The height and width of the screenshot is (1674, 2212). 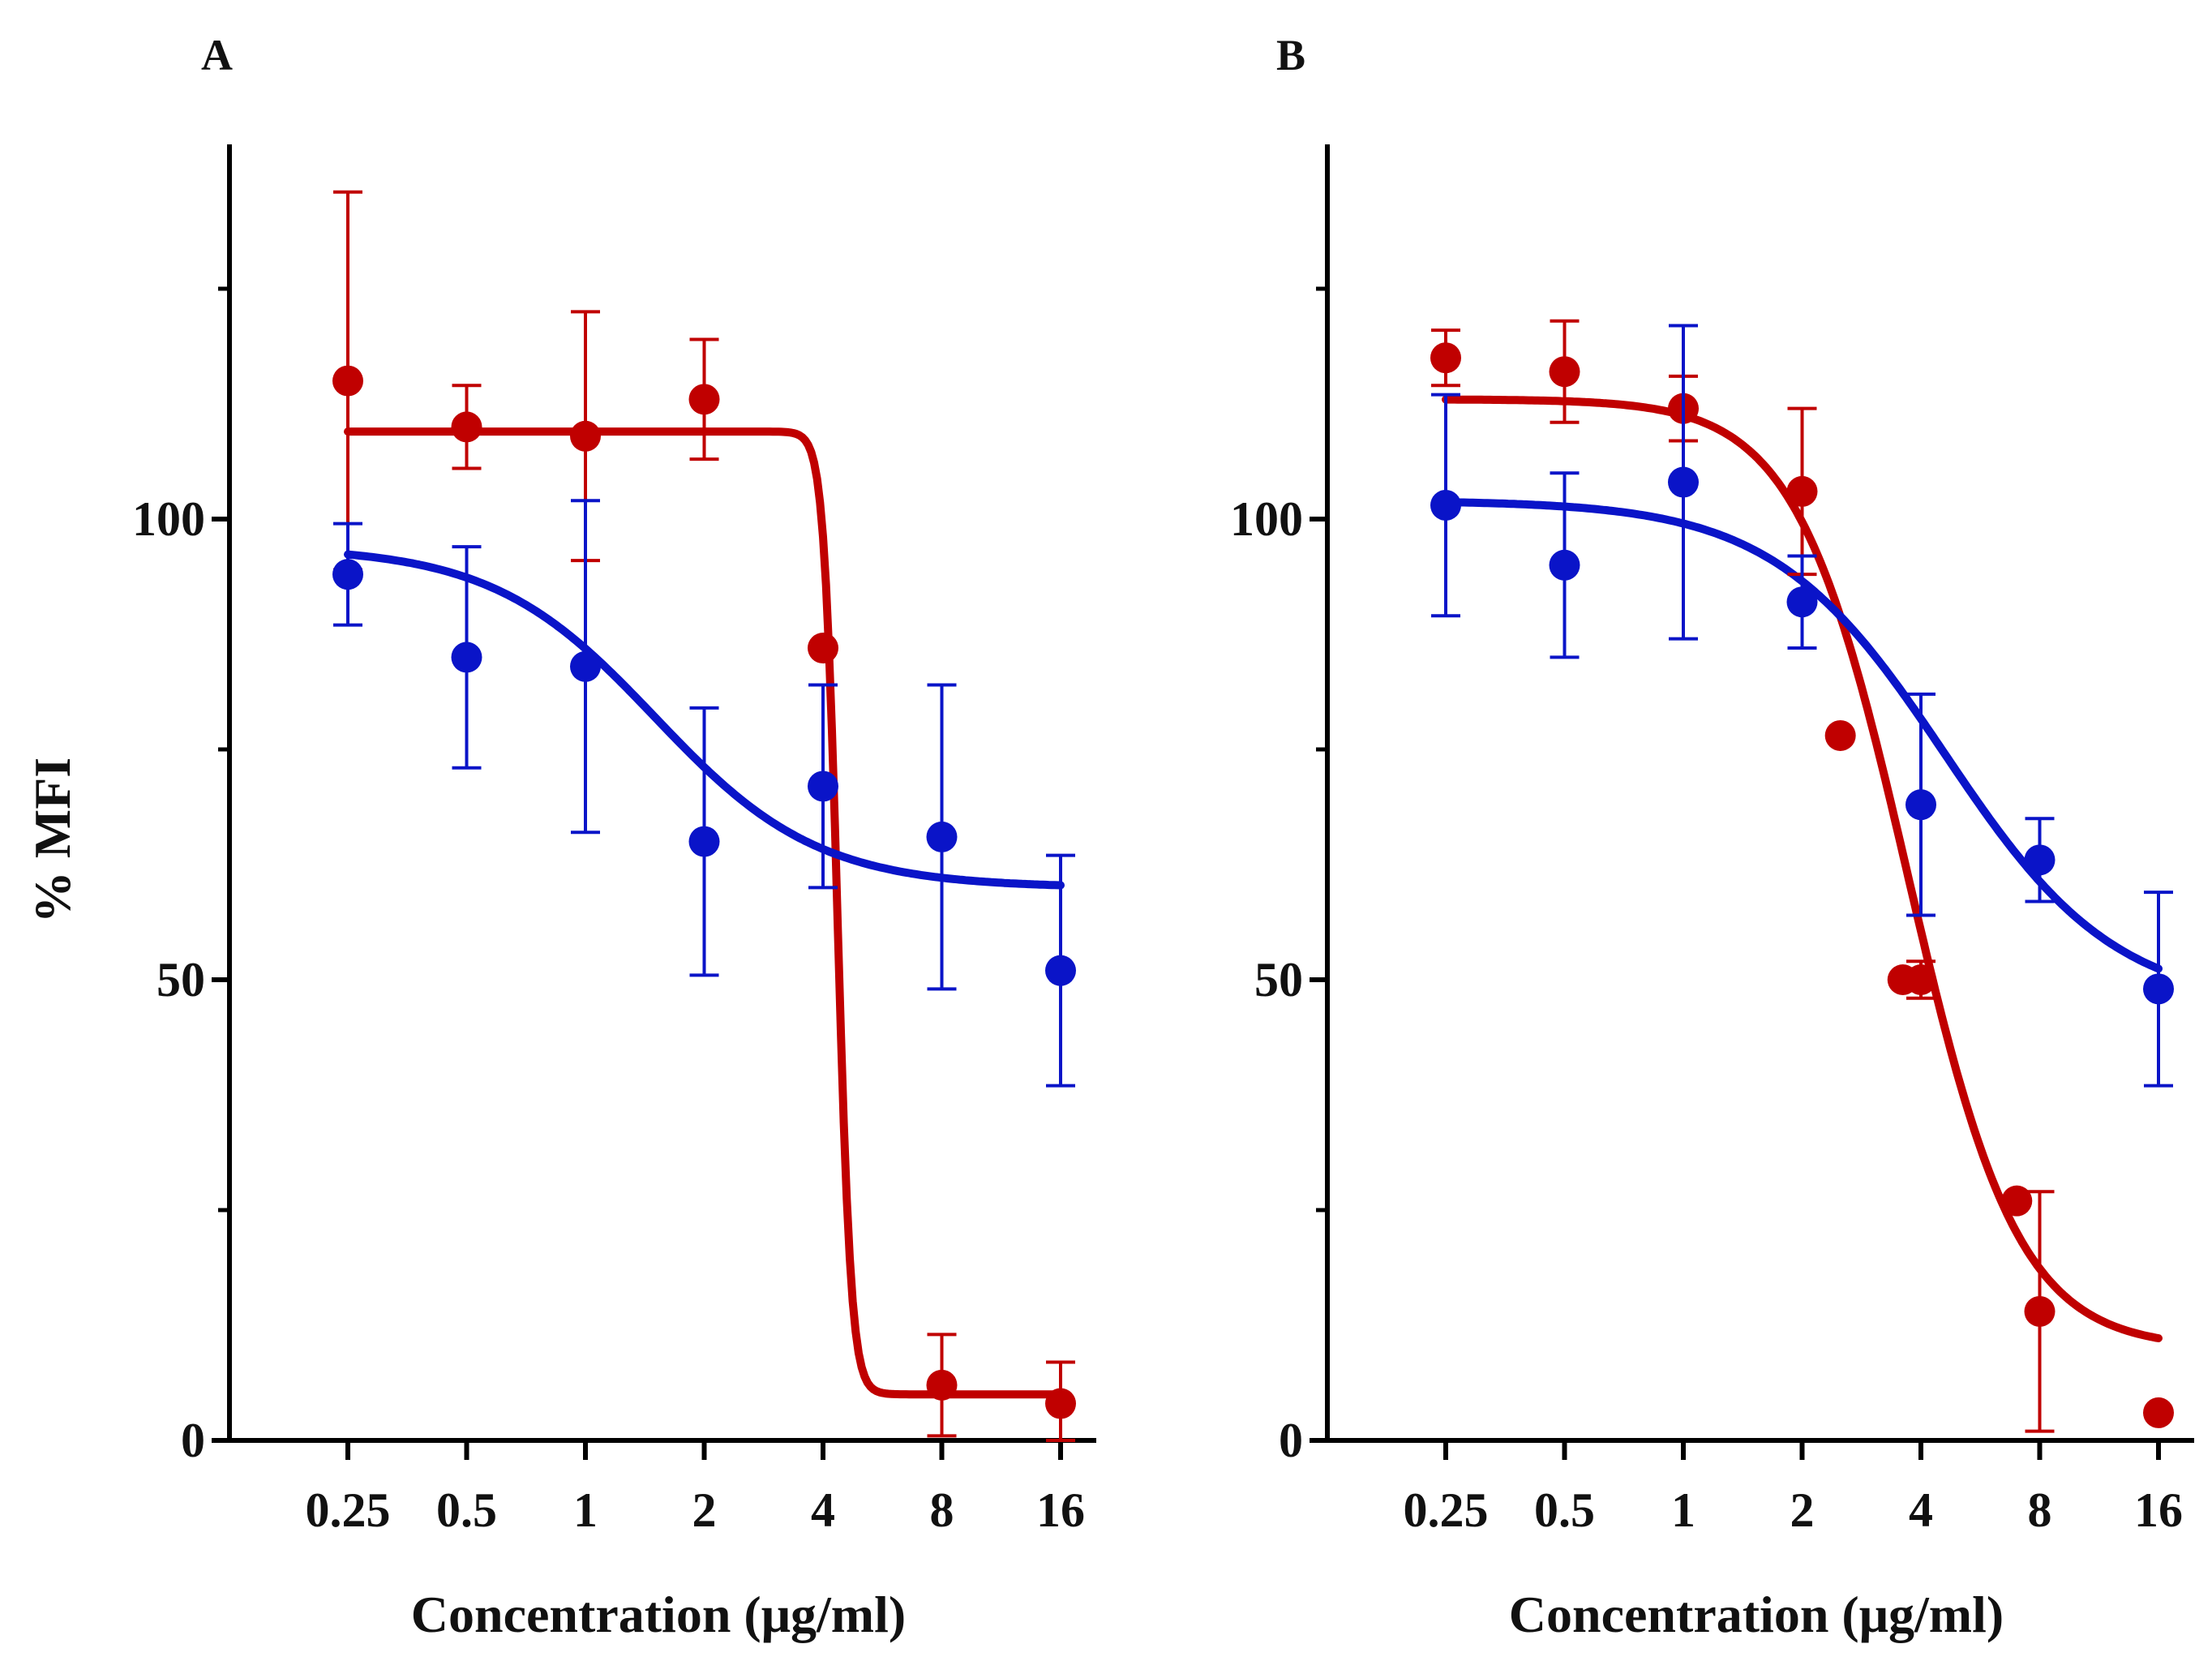 I want to click on panel-letter: B, so click(x=1290, y=55).